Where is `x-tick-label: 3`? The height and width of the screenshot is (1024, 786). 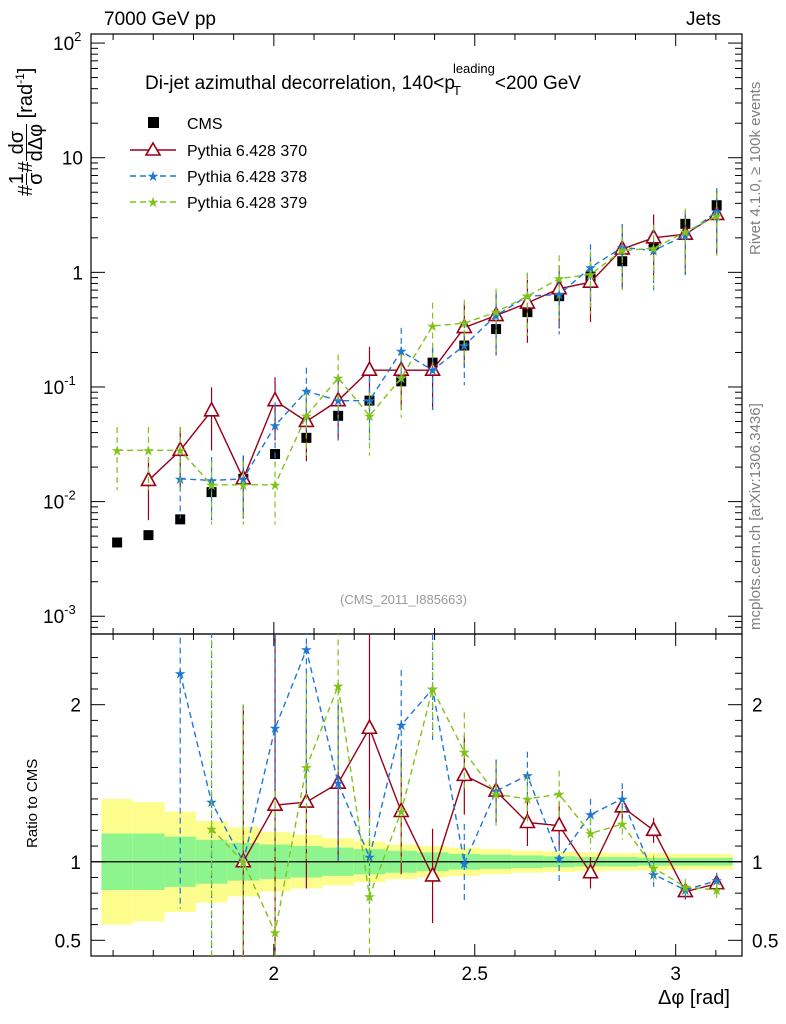
x-tick-label: 3 is located at coordinates (675, 974).